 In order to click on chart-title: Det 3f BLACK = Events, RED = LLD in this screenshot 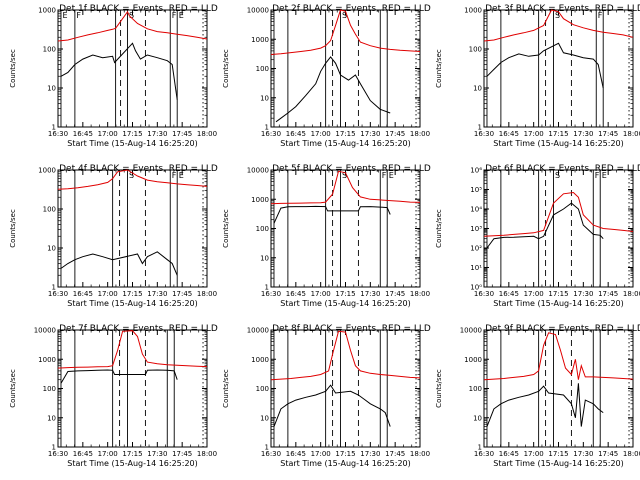, I will do `click(562, 9)`.